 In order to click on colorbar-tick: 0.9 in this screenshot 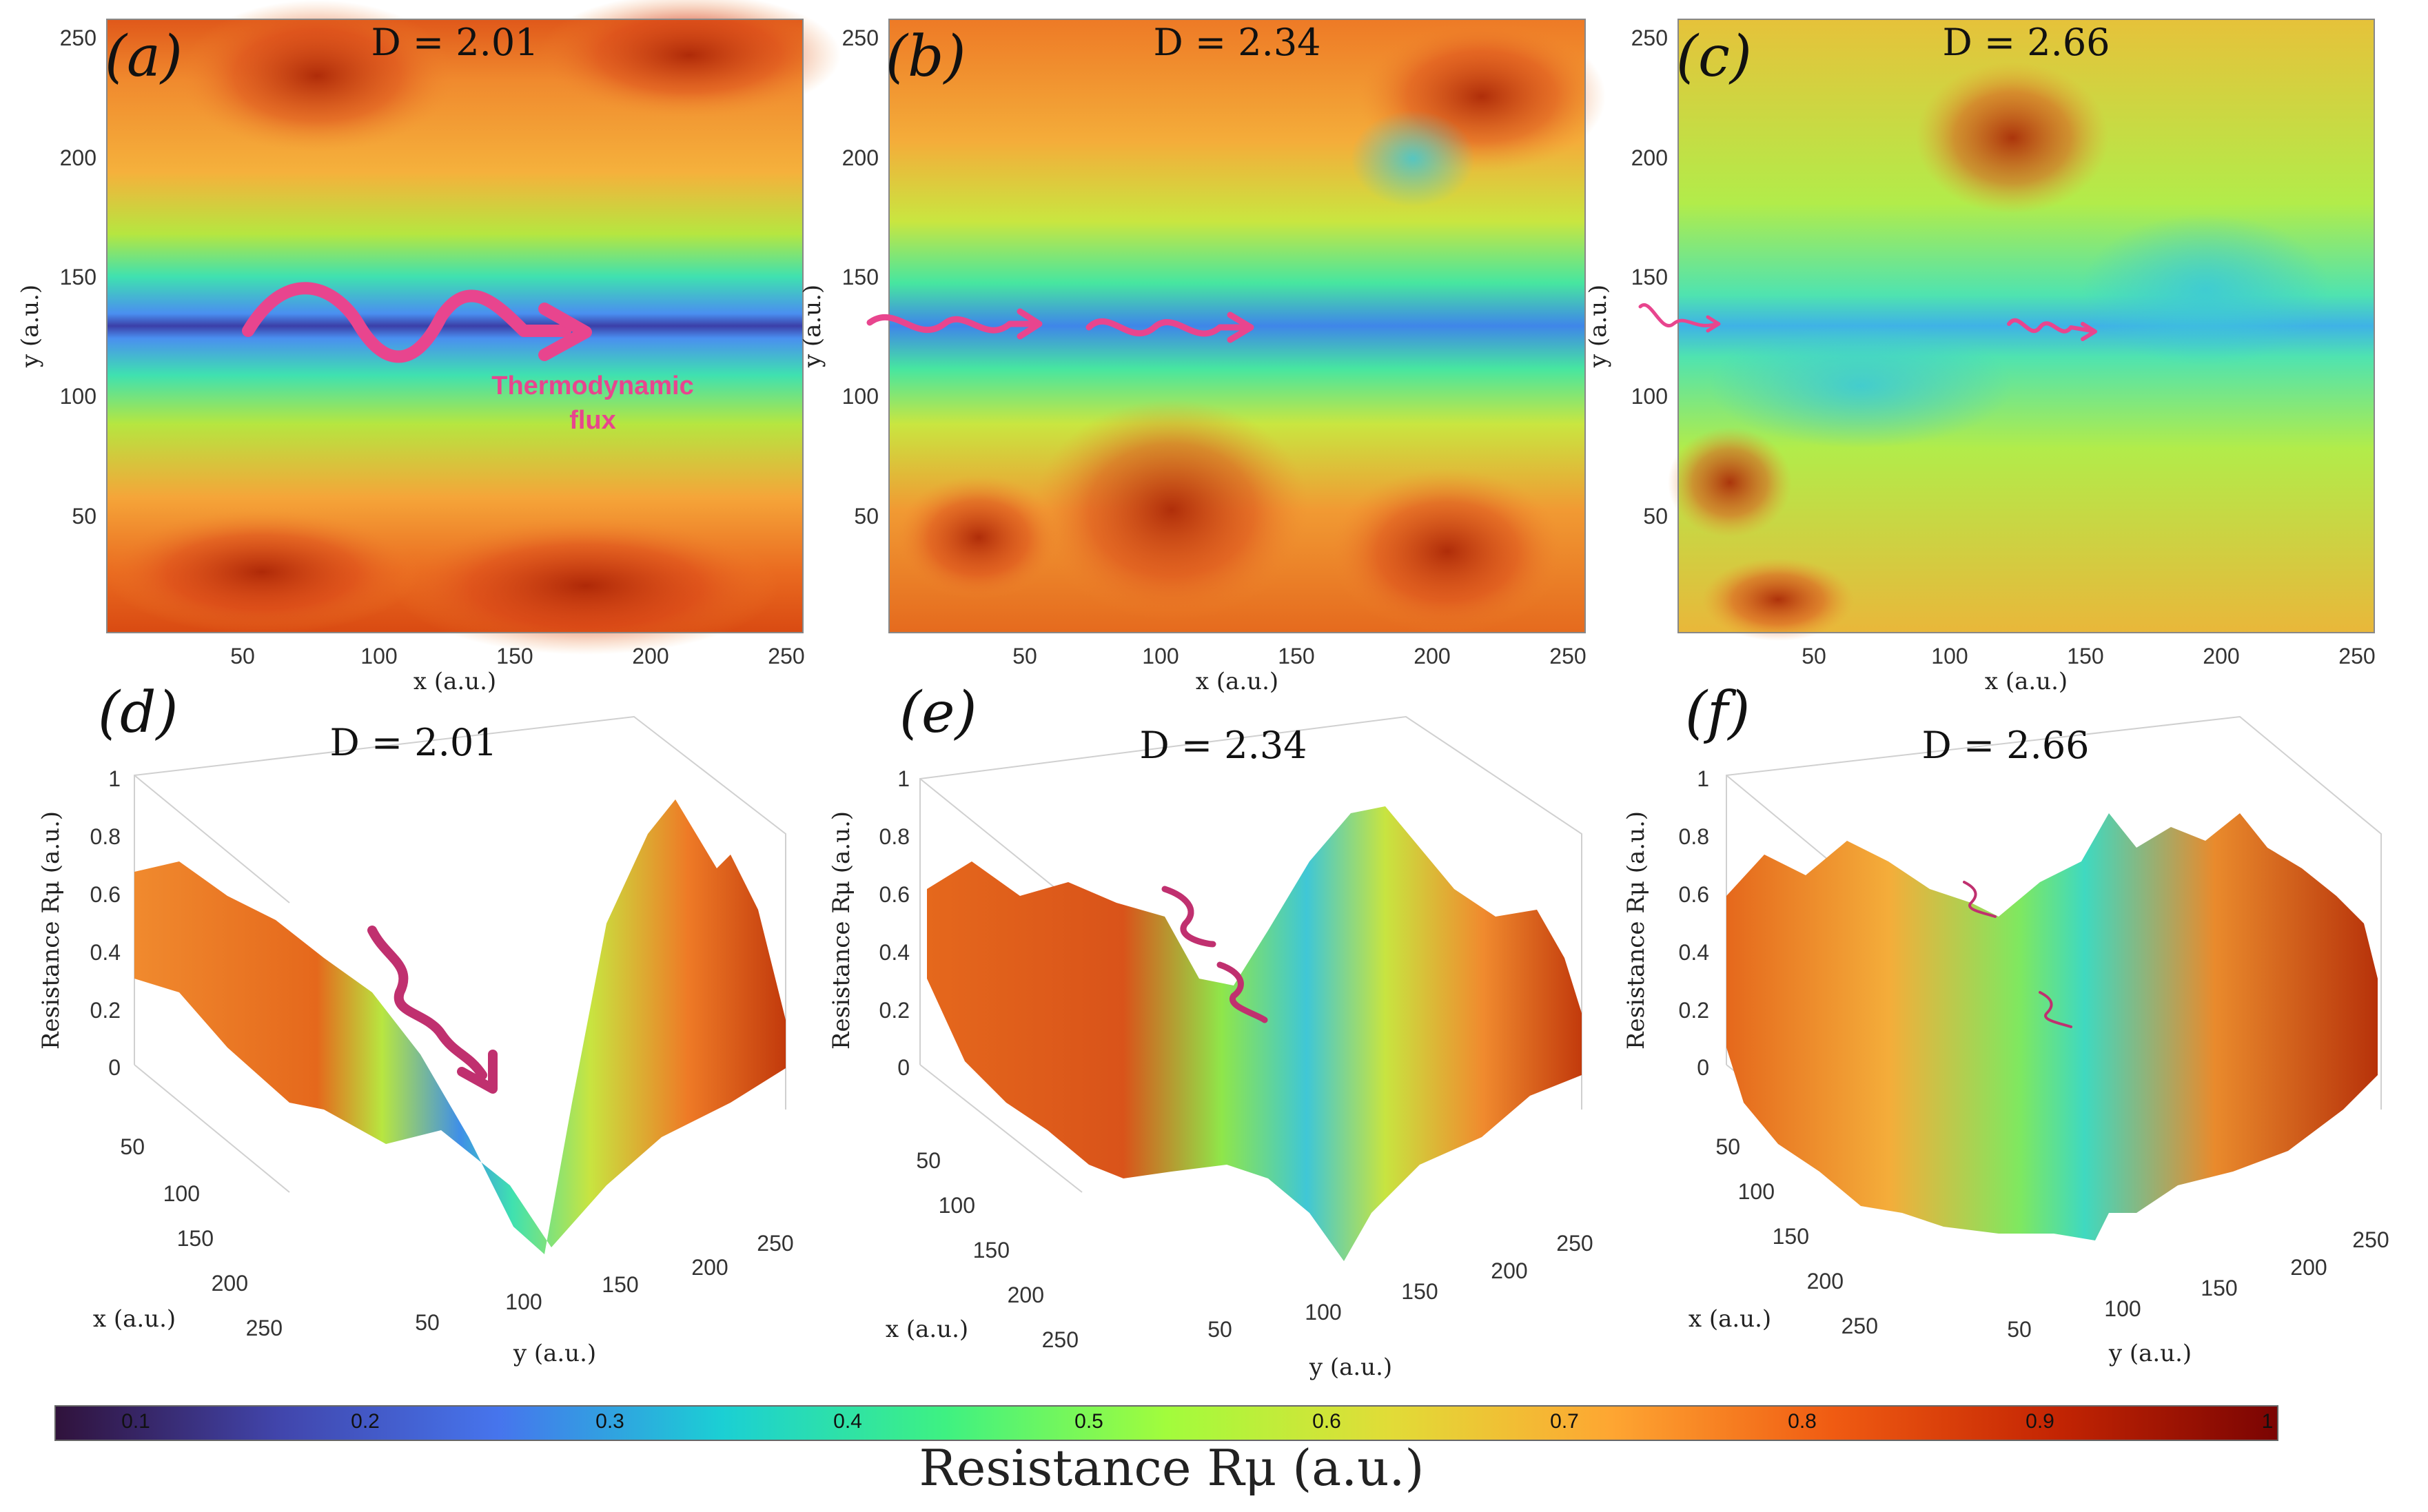, I will do `click(2040, 1421)`.